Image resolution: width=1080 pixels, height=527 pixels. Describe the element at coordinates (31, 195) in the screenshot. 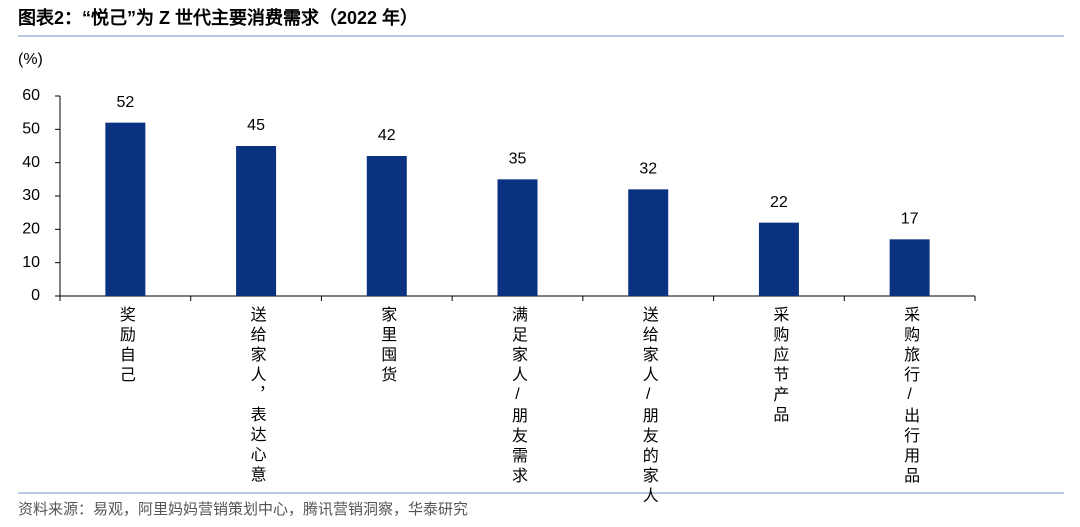

I see `y-tick-label: 30` at that location.